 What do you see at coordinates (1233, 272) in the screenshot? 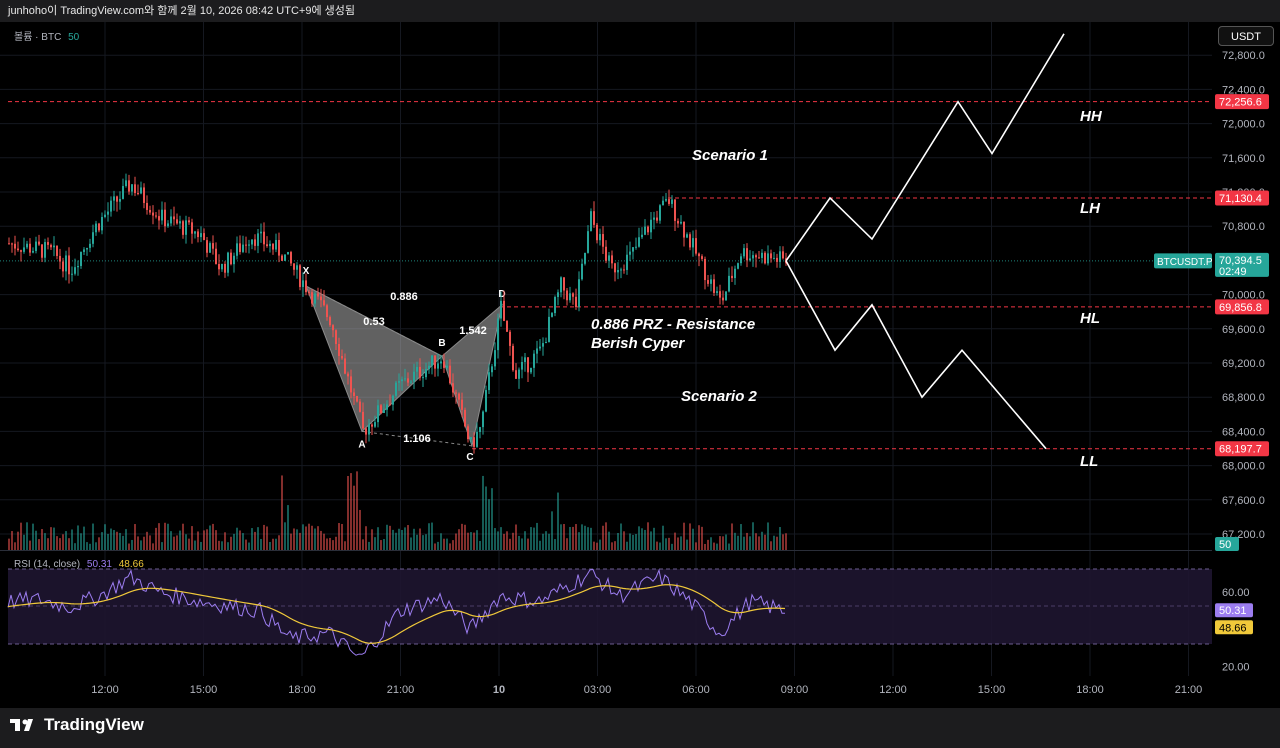
I see `countdown-badge-label: 02:49` at bounding box center [1233, 272].